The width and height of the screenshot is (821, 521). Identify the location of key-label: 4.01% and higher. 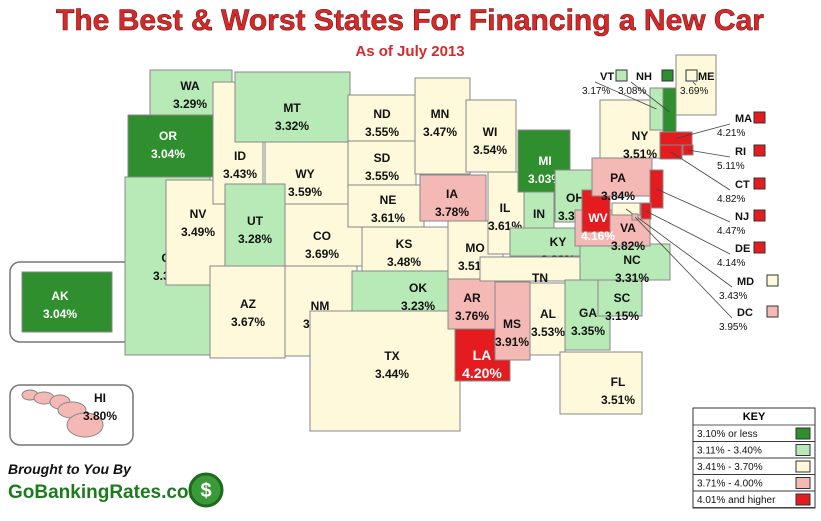
(736, 500).